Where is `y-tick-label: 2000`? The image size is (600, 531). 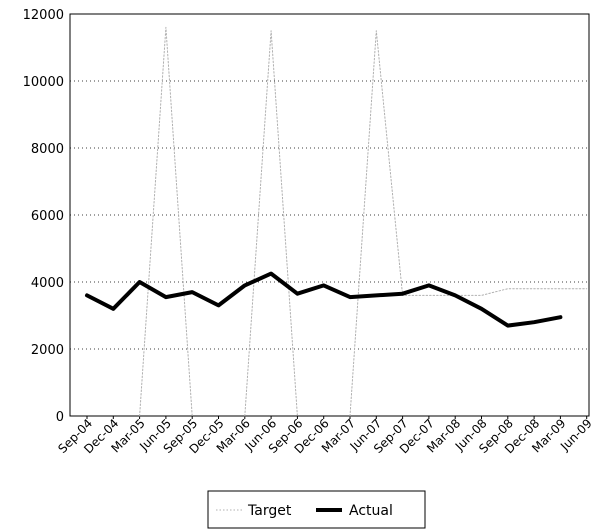 y-tick-label: 2000 is located at coordinates (47, 350).